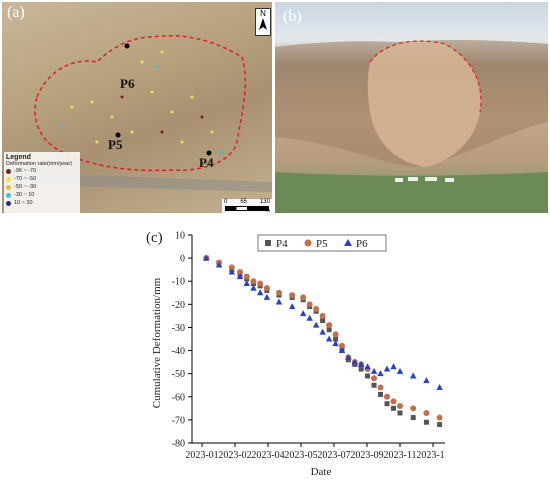  I want to click on panel-b-label: (b), so click(292, 16).